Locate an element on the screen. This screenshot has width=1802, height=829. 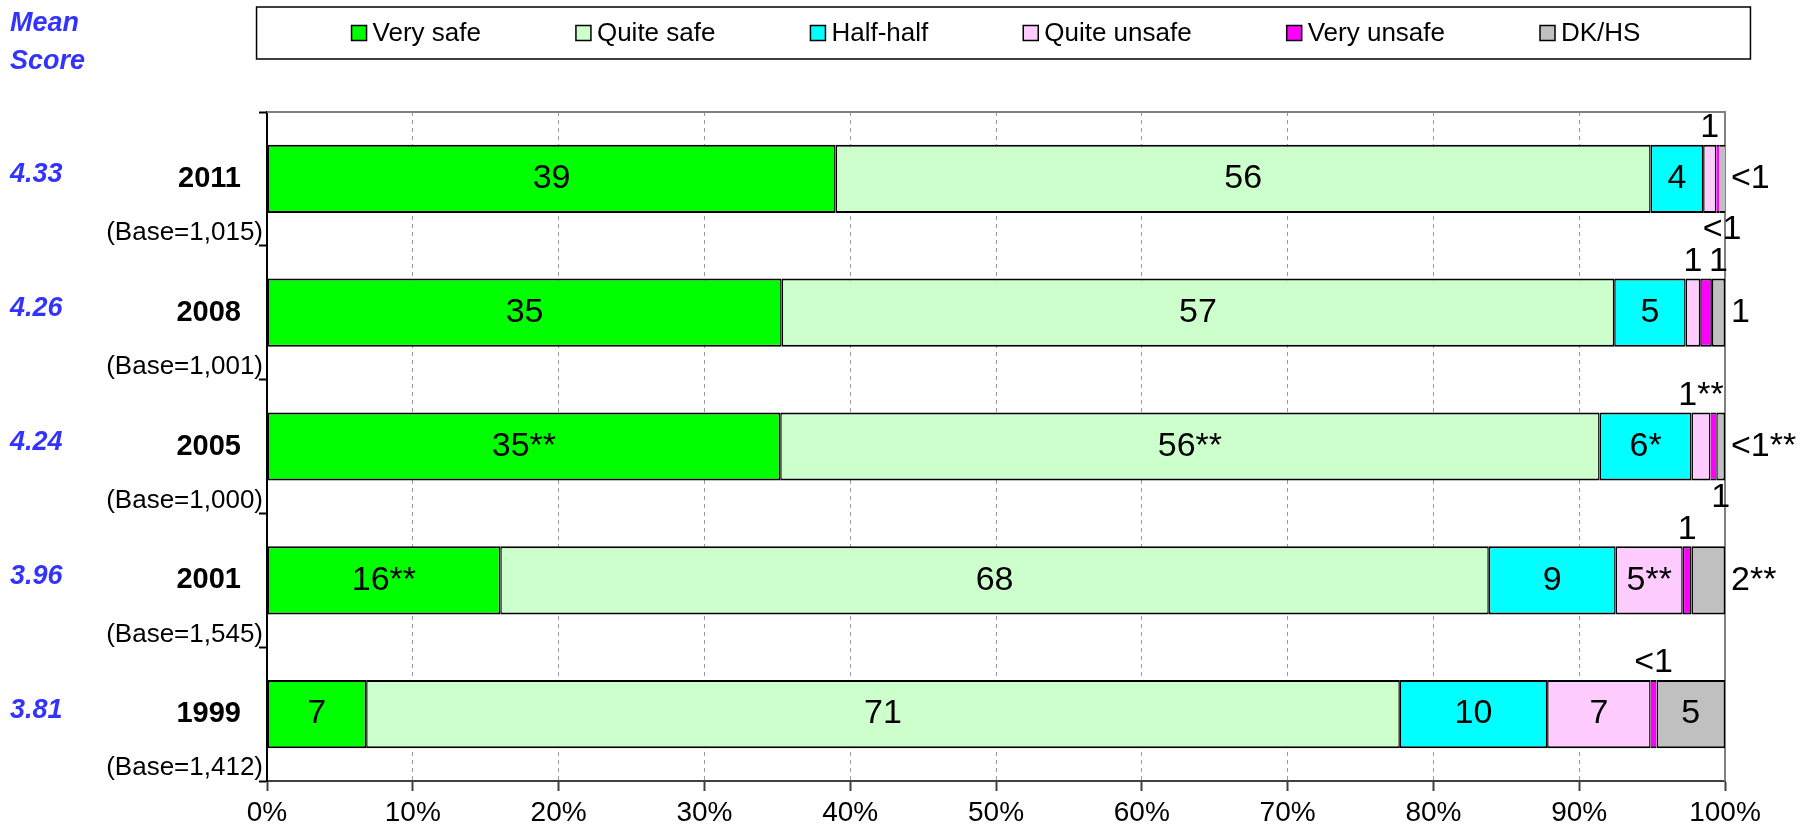
x-tick-label: 80% is located at coordinates (1433, 811).